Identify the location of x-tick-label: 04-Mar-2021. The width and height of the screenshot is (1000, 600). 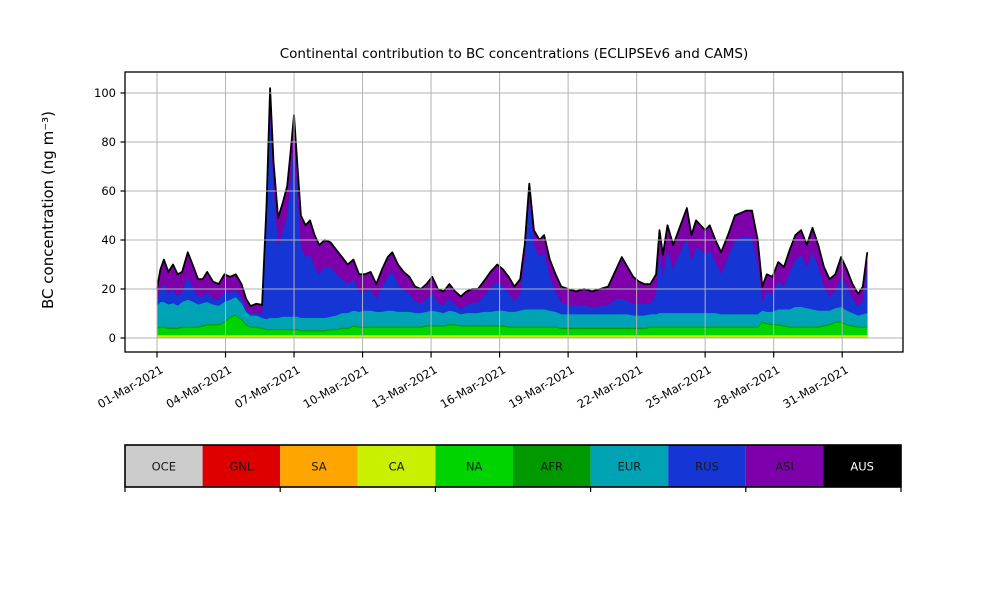
(199, 386).